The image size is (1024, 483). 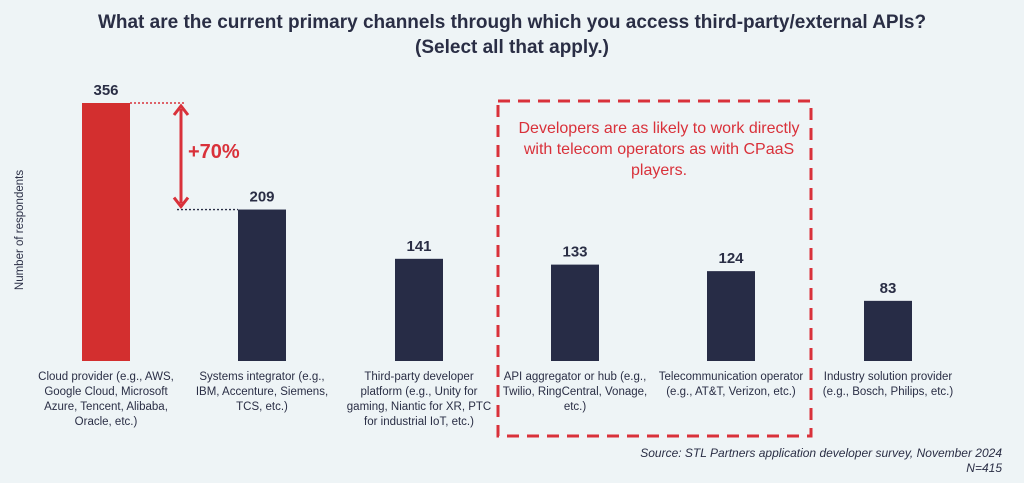 What do you see at coordinates (262, 377) in the screenshot?
I see `category-label-2-line-1: Systems integrator (e.g.,` at bounding box center [262, 377].